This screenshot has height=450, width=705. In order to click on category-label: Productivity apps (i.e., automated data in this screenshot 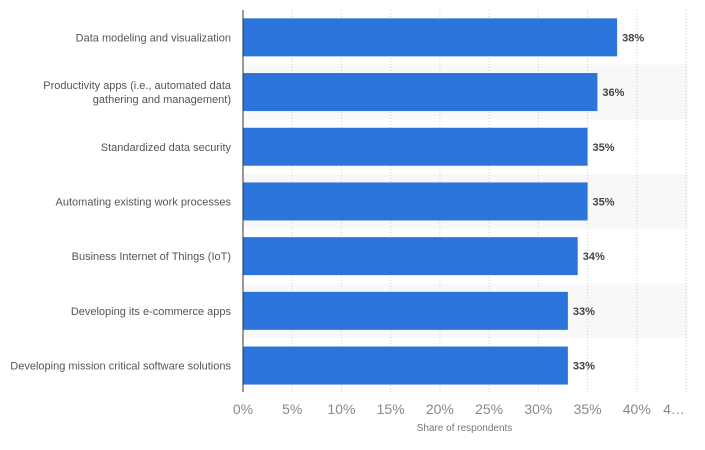, I will do `click(137, 86)`.